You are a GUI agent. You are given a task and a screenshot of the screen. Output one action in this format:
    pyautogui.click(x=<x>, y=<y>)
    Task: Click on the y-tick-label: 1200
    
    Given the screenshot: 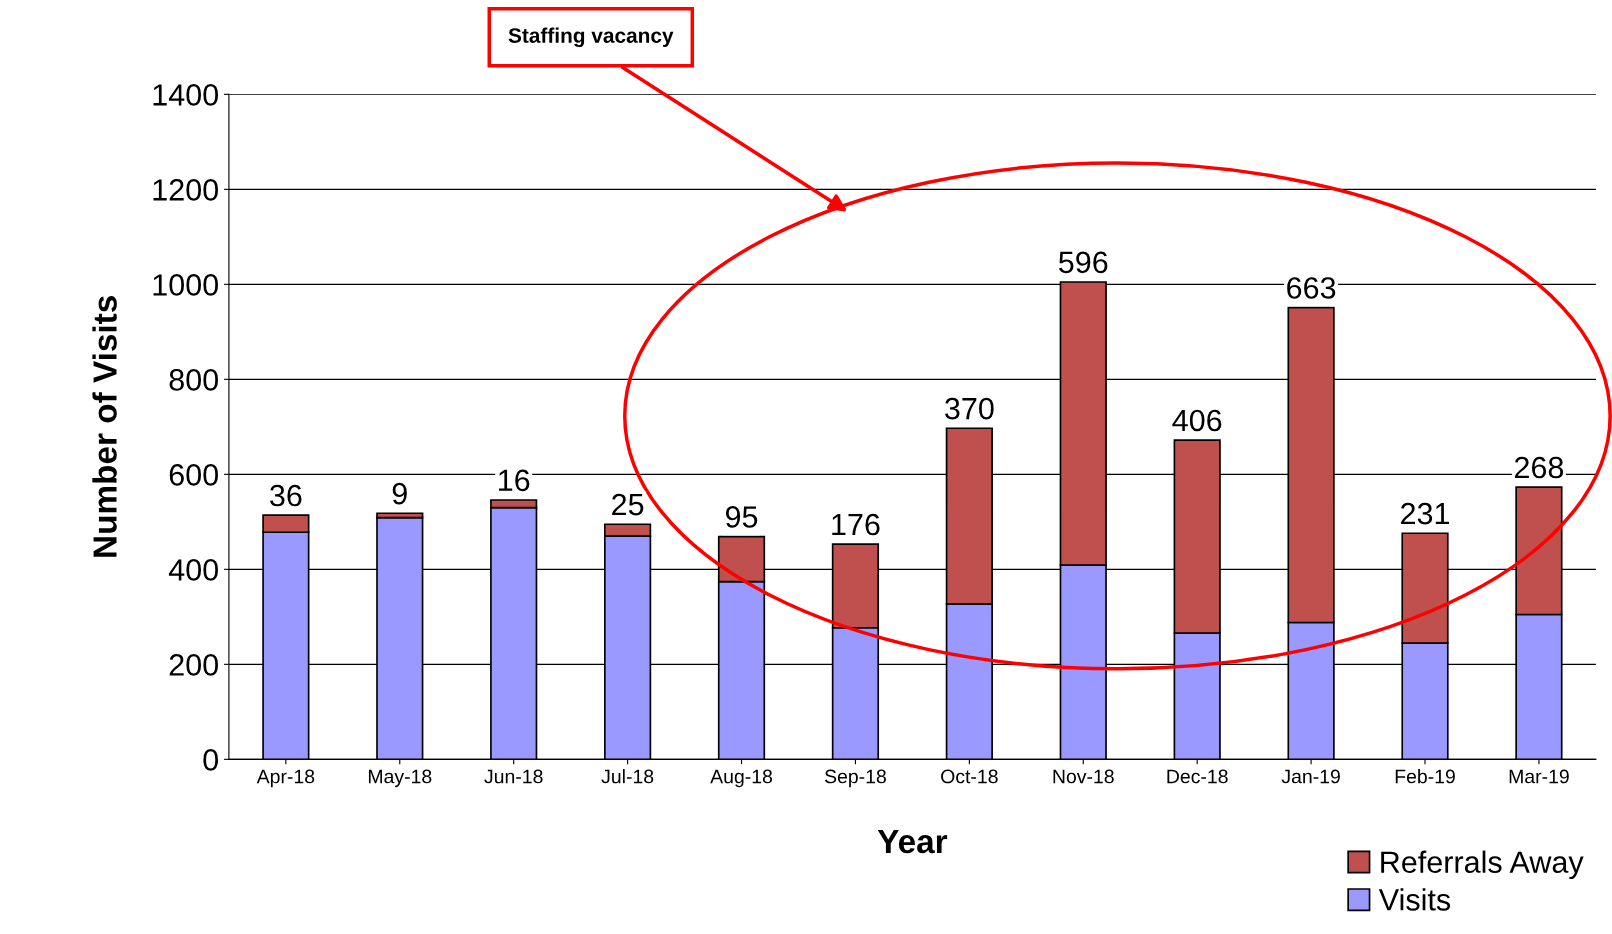 What is the action you would take?
    pyautogui.click(x=185, y=190)
    